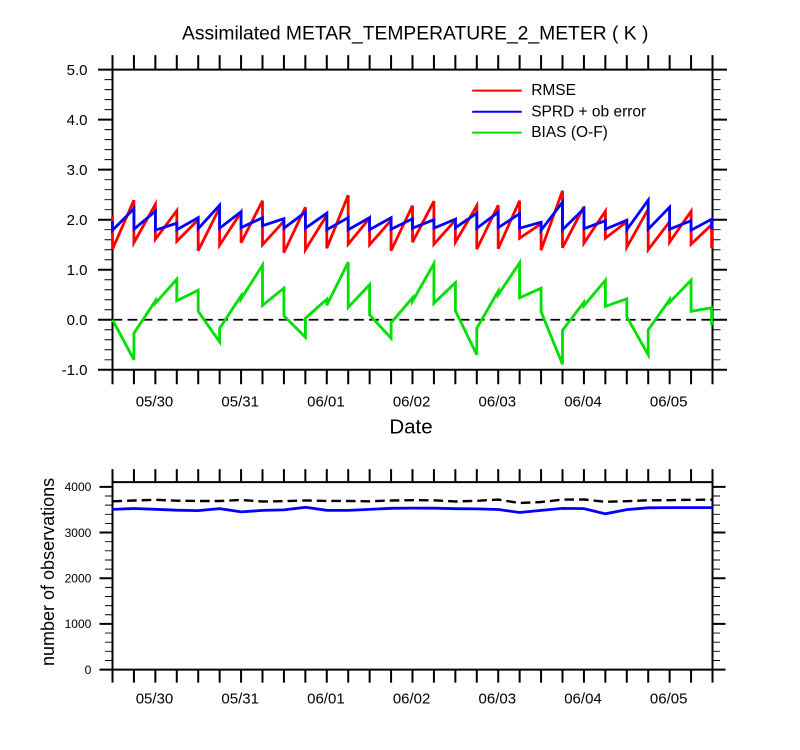 This screenshot has height=750, width=800. What do you see at coordinates (77, 120) in the screenshot?
I see `svg-text: 4.0` at bounding box center [77, 120].